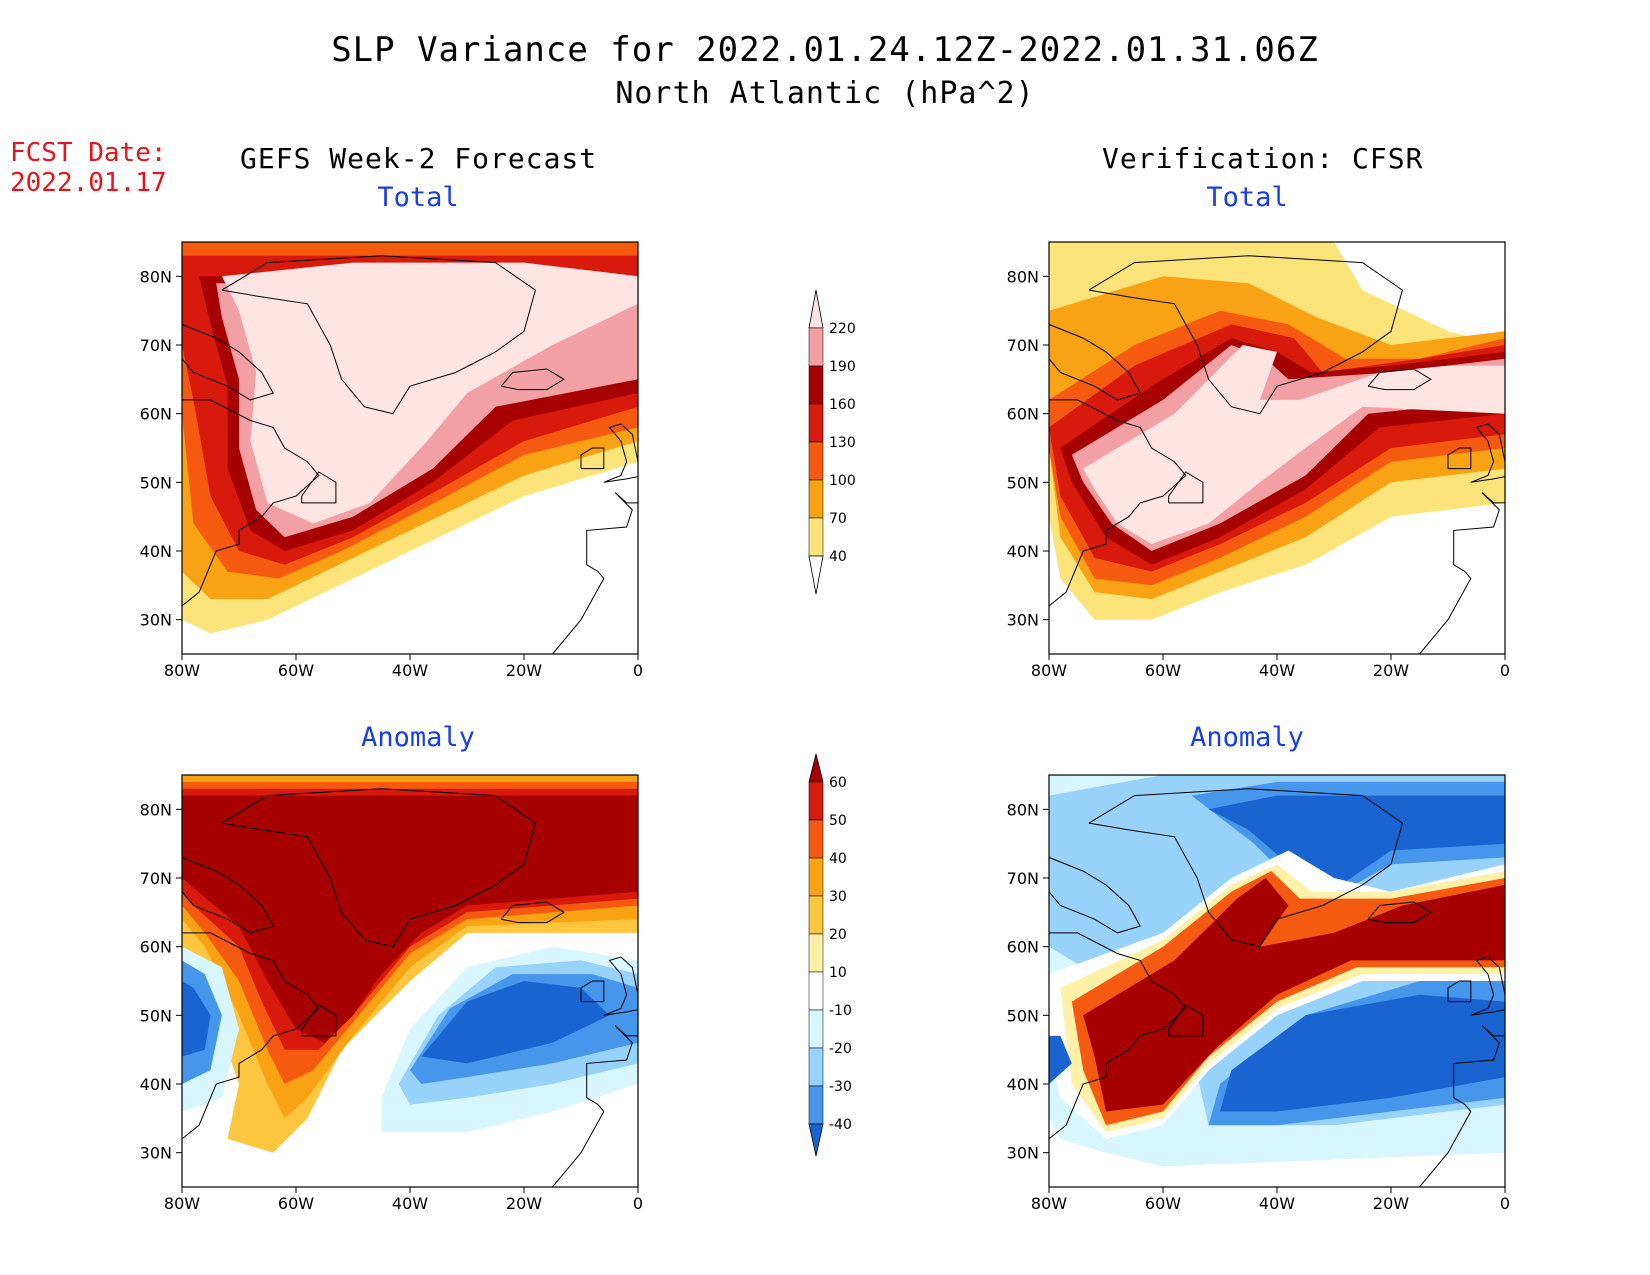 The height and width of the screenshot is (1275, 1650). Describe the element at coordinates (1247, 197) in the screenshot. I see `top-right-panel-title: Total` at that location.